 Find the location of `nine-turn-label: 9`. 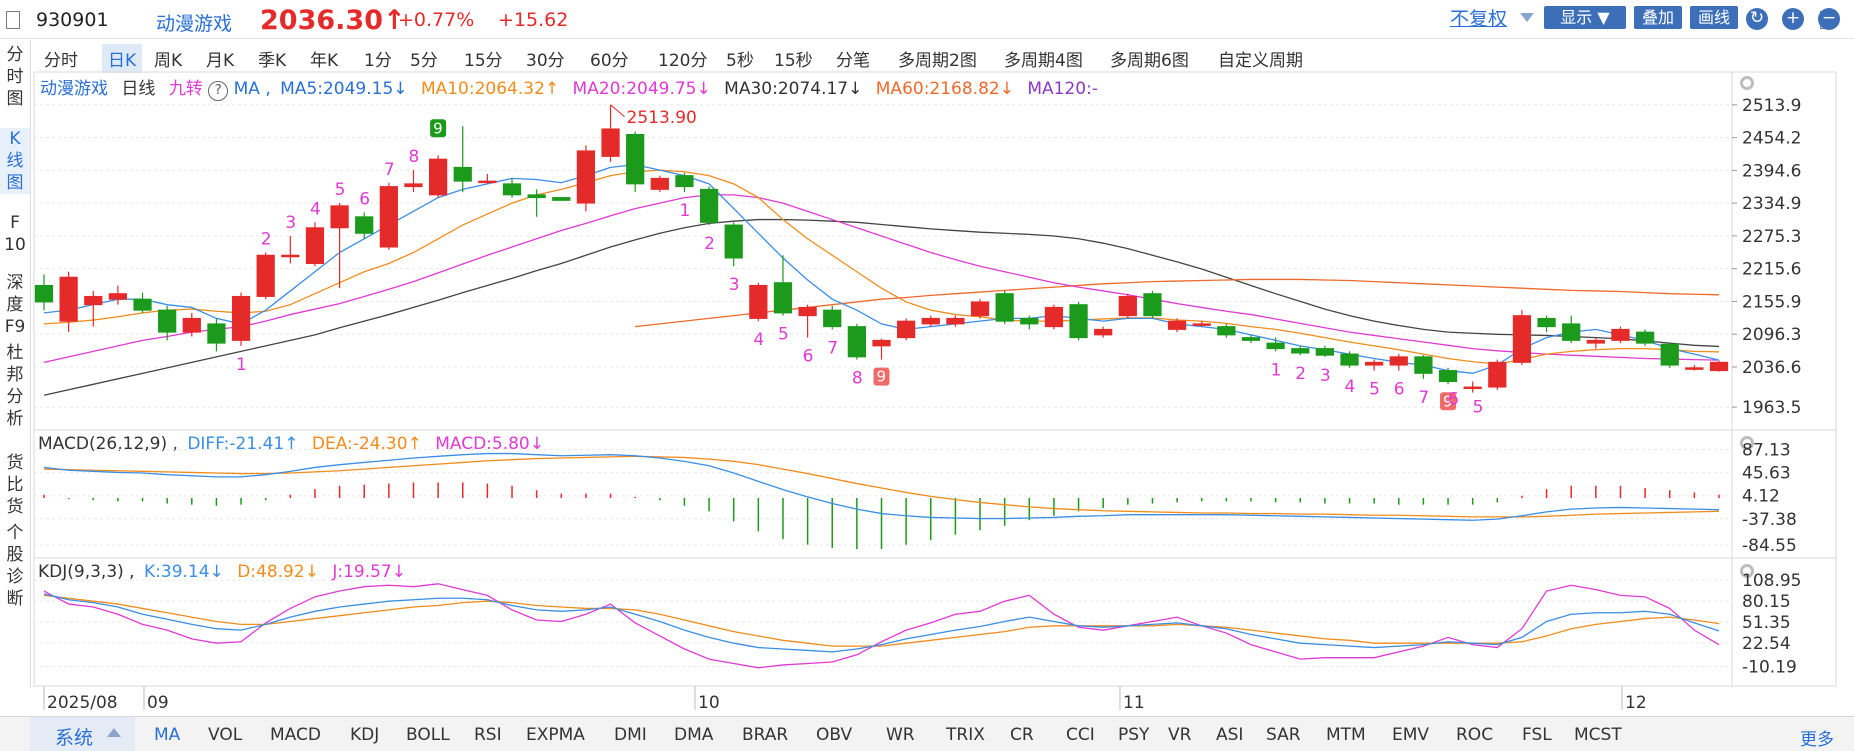

nine-turn-label: 9 is located at coordinates (882, 377).